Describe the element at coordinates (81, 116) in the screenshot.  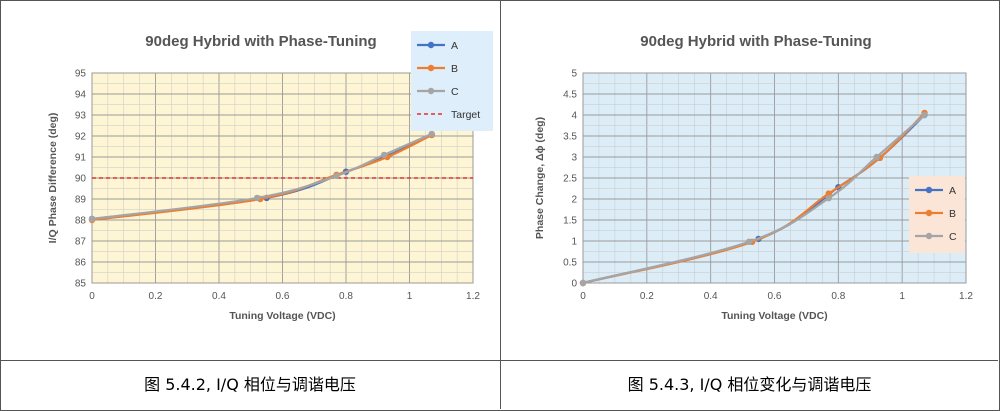
I see `y-tick-label: 93` at that location.